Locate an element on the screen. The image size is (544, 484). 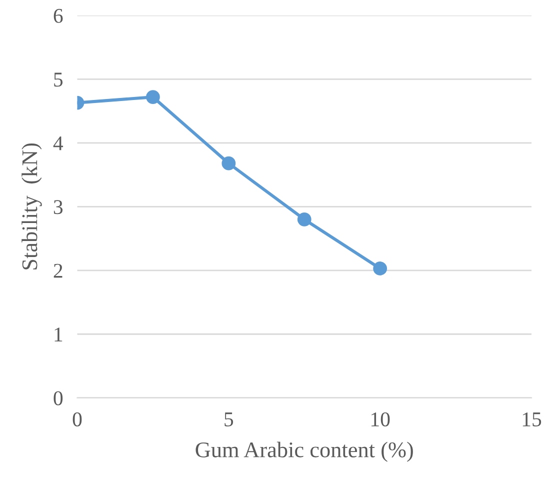
y-tick-label: 4 is located at coordinates (58, 143).